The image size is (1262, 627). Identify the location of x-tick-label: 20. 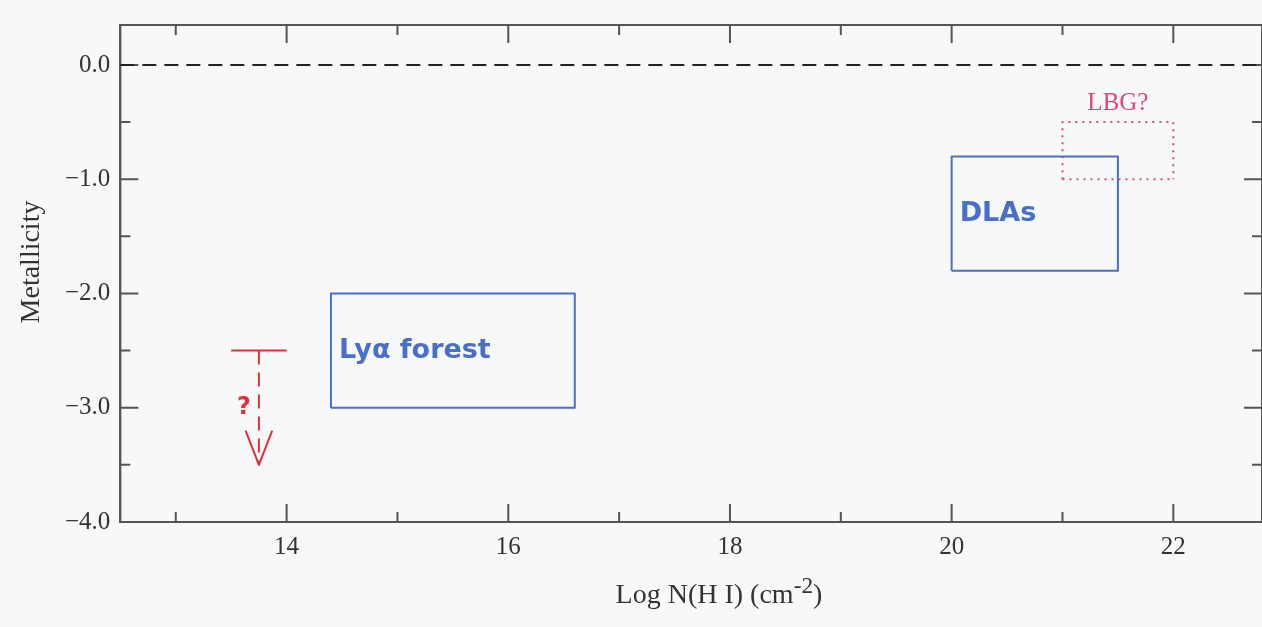
(952, 545).